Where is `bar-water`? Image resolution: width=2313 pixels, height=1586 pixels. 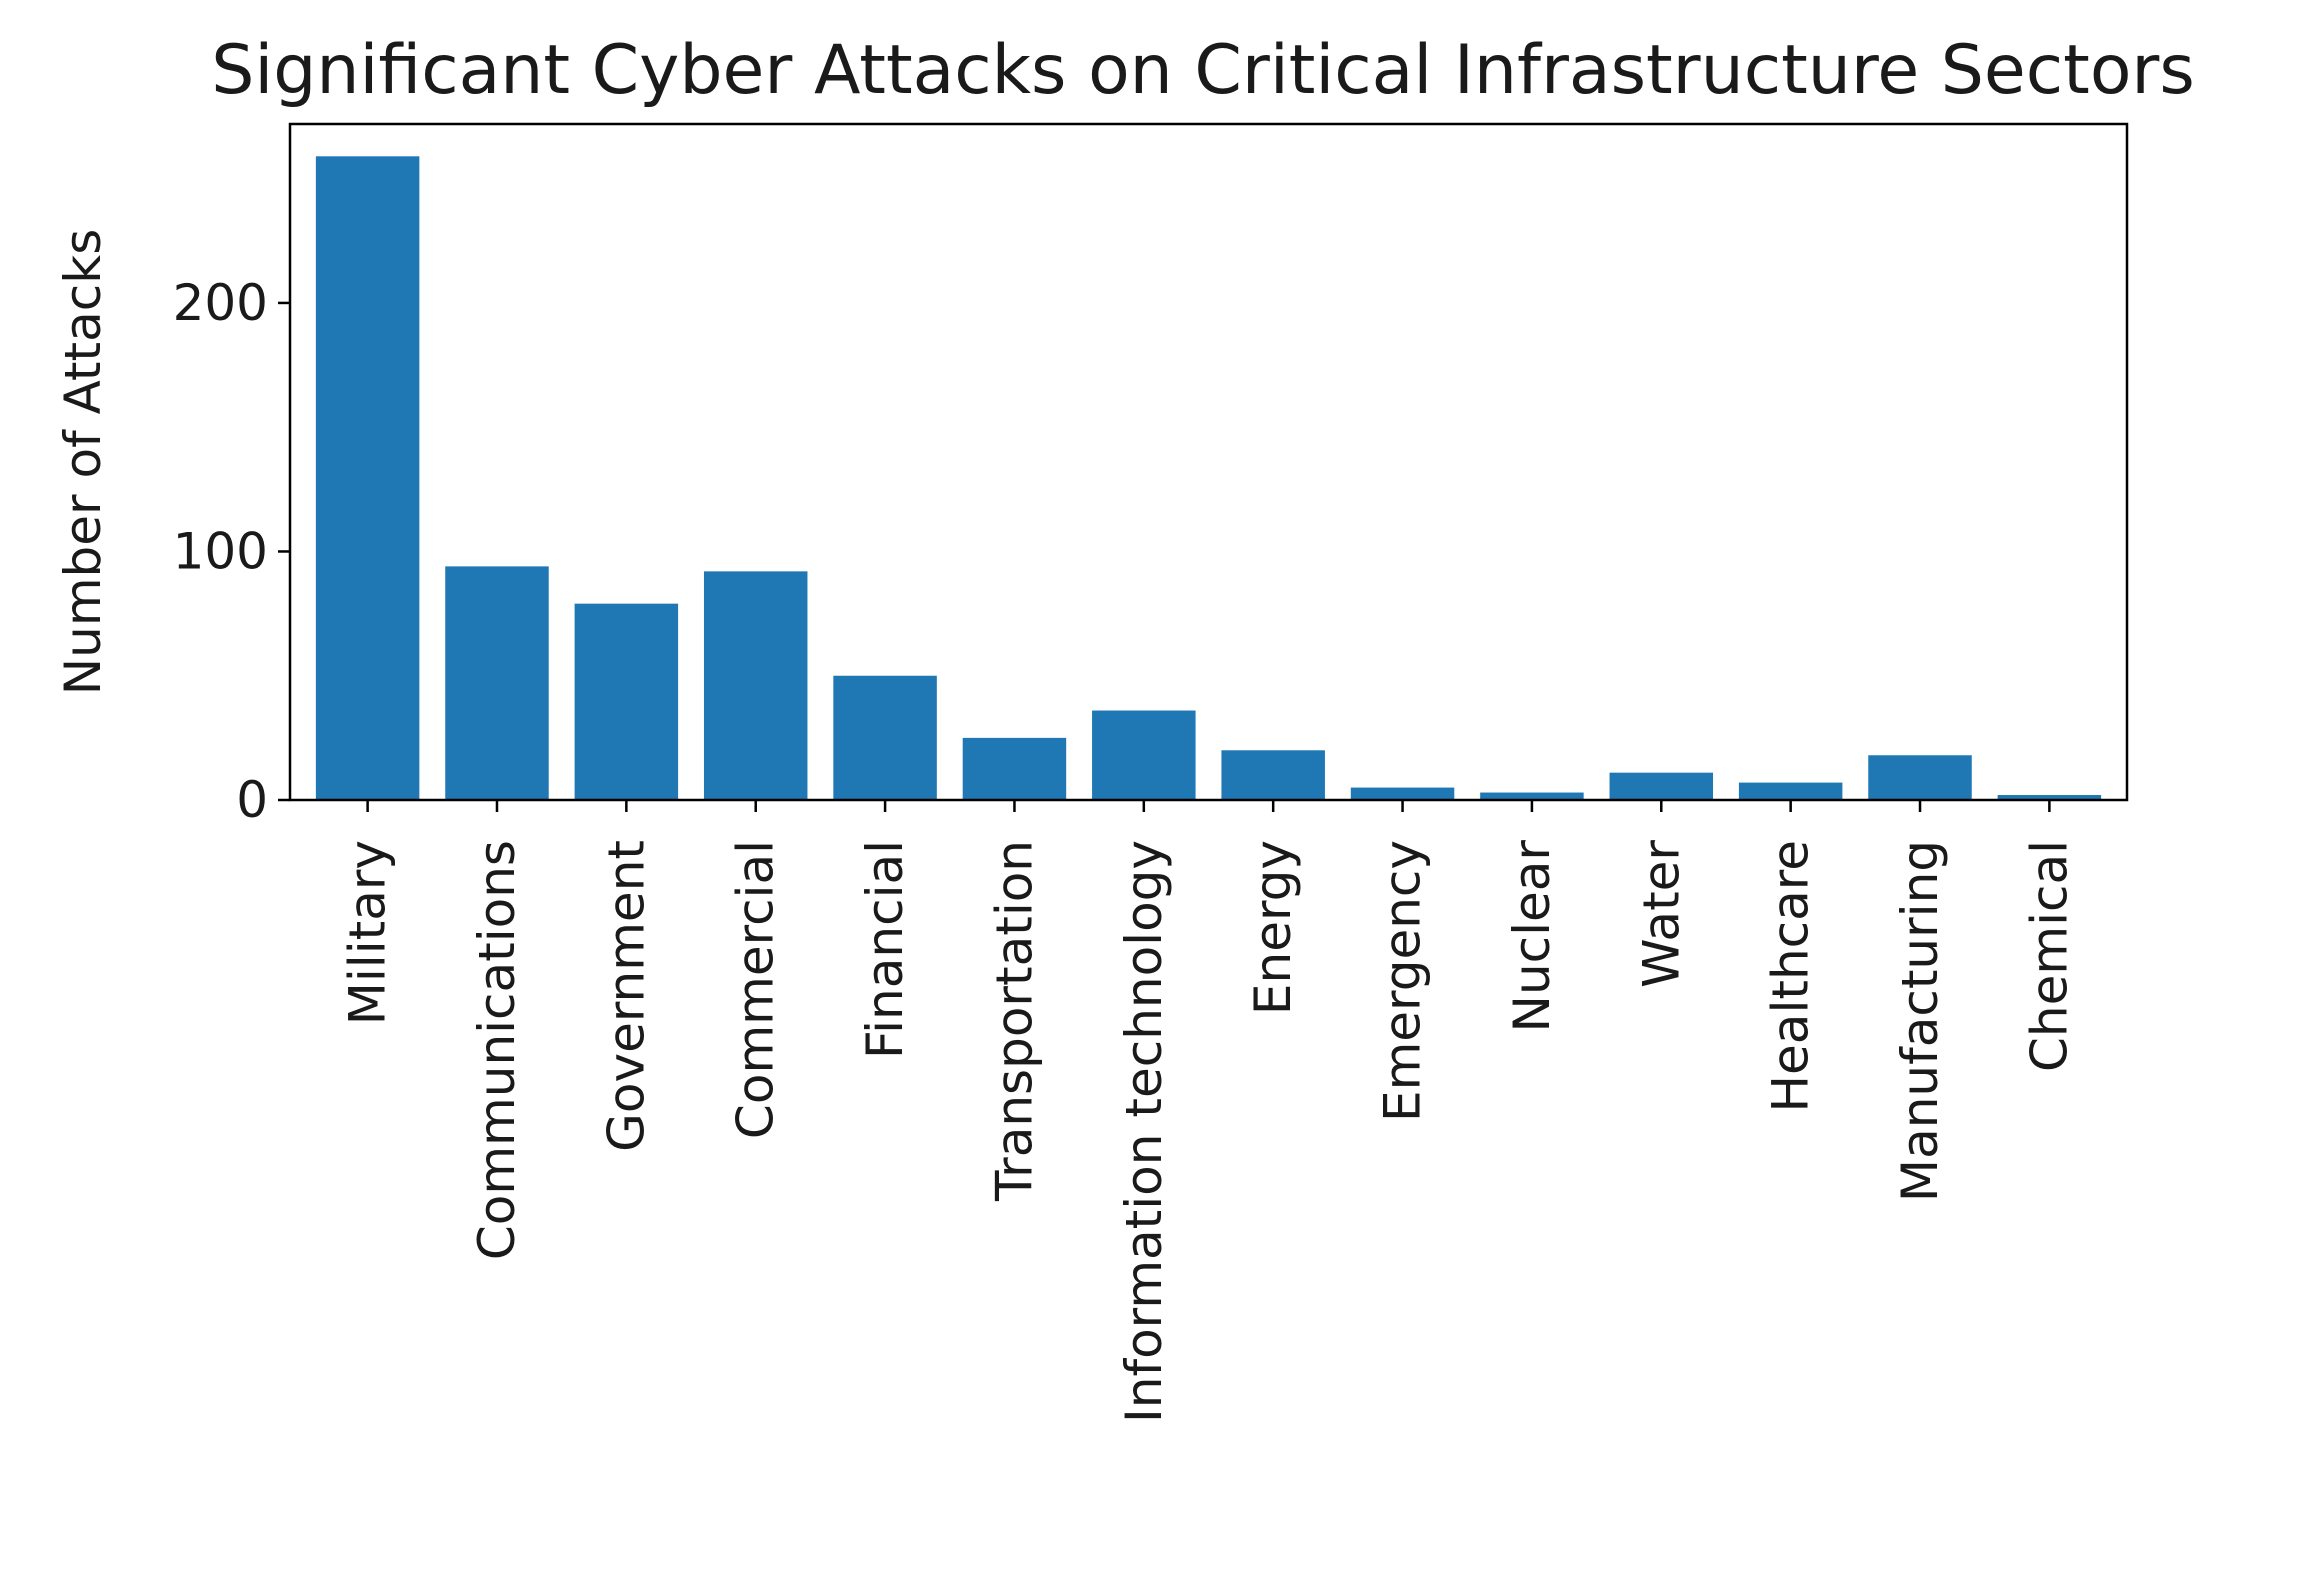 bar-water is located at coordinates (1661, 786).